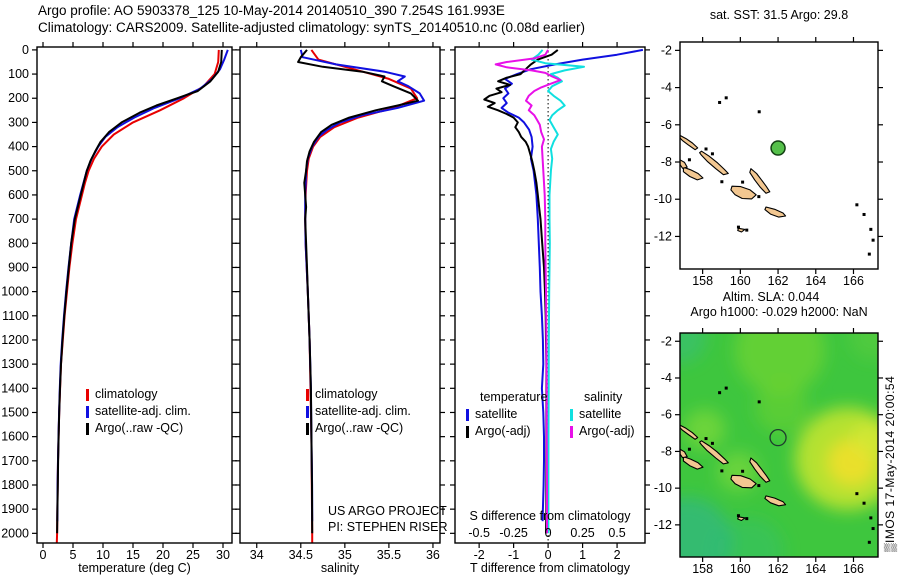 The image size is (900, 580). I want to click on series-magenta, so click(528, 291).